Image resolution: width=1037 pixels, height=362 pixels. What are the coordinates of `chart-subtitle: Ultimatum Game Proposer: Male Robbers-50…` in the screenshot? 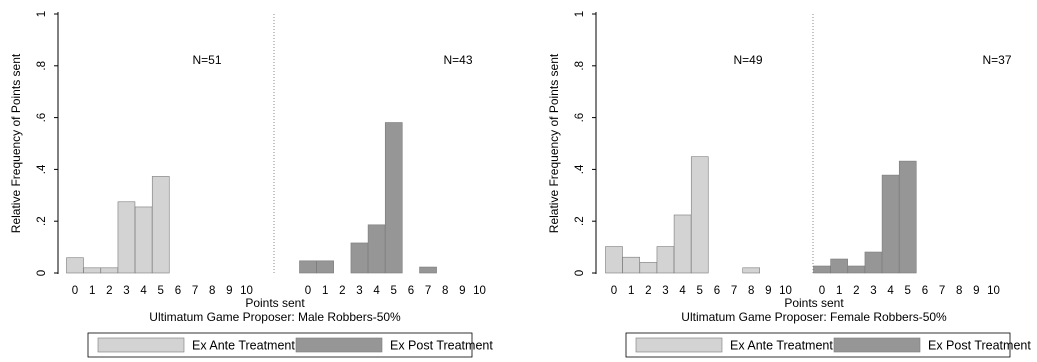 It's located at (275, 317).